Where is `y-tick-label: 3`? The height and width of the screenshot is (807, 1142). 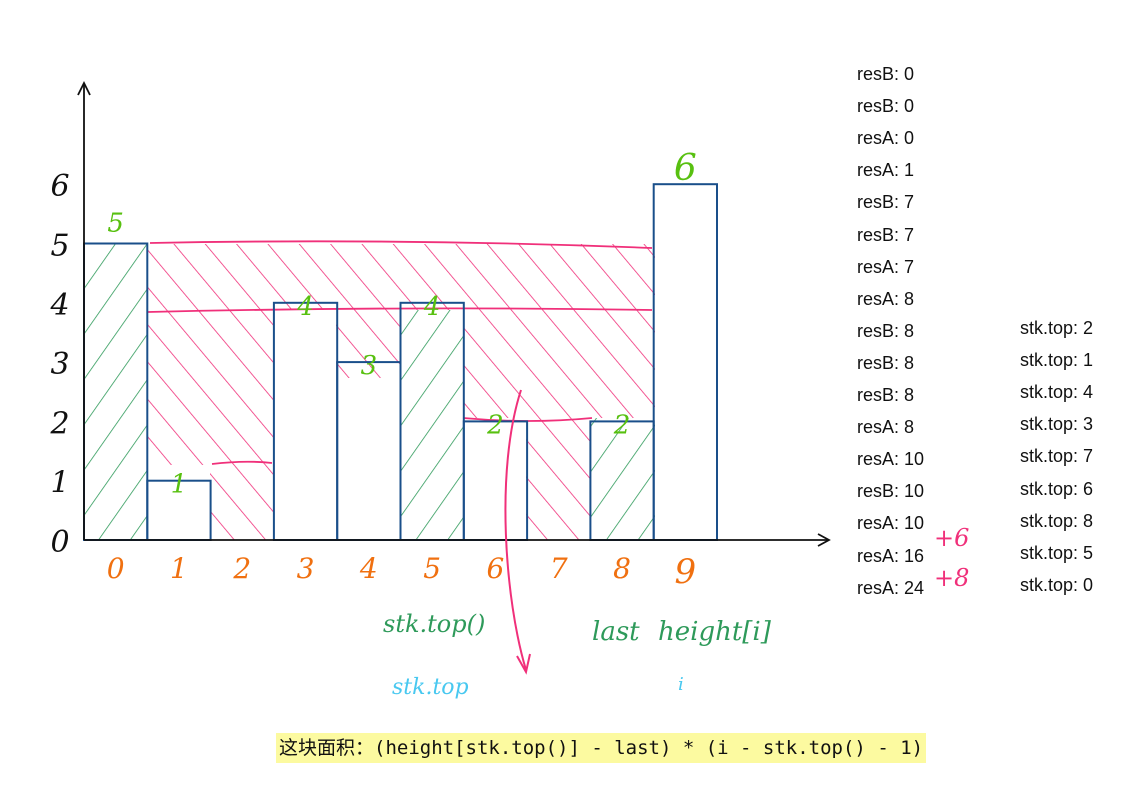
y-tick-label: 3 is located at coordinates (59, 364).